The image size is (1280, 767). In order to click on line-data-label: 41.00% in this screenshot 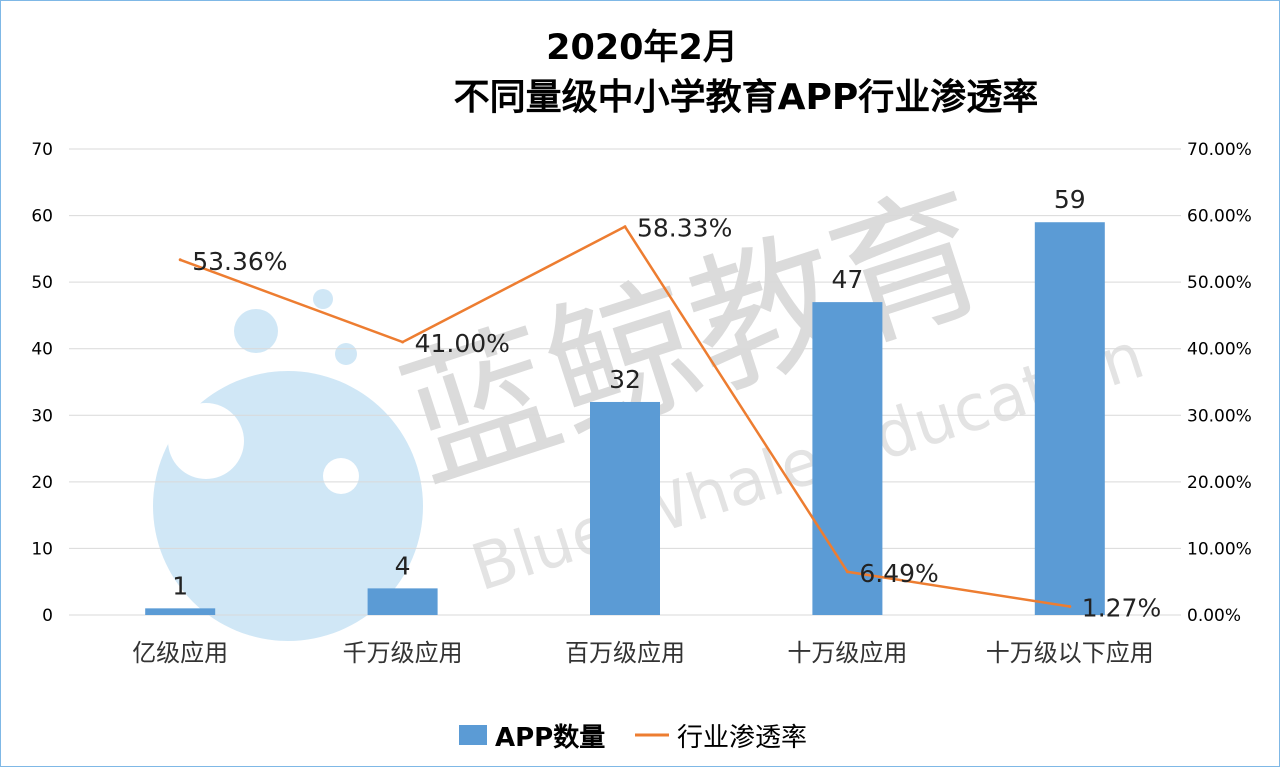, I will do `click(462, 343)`.